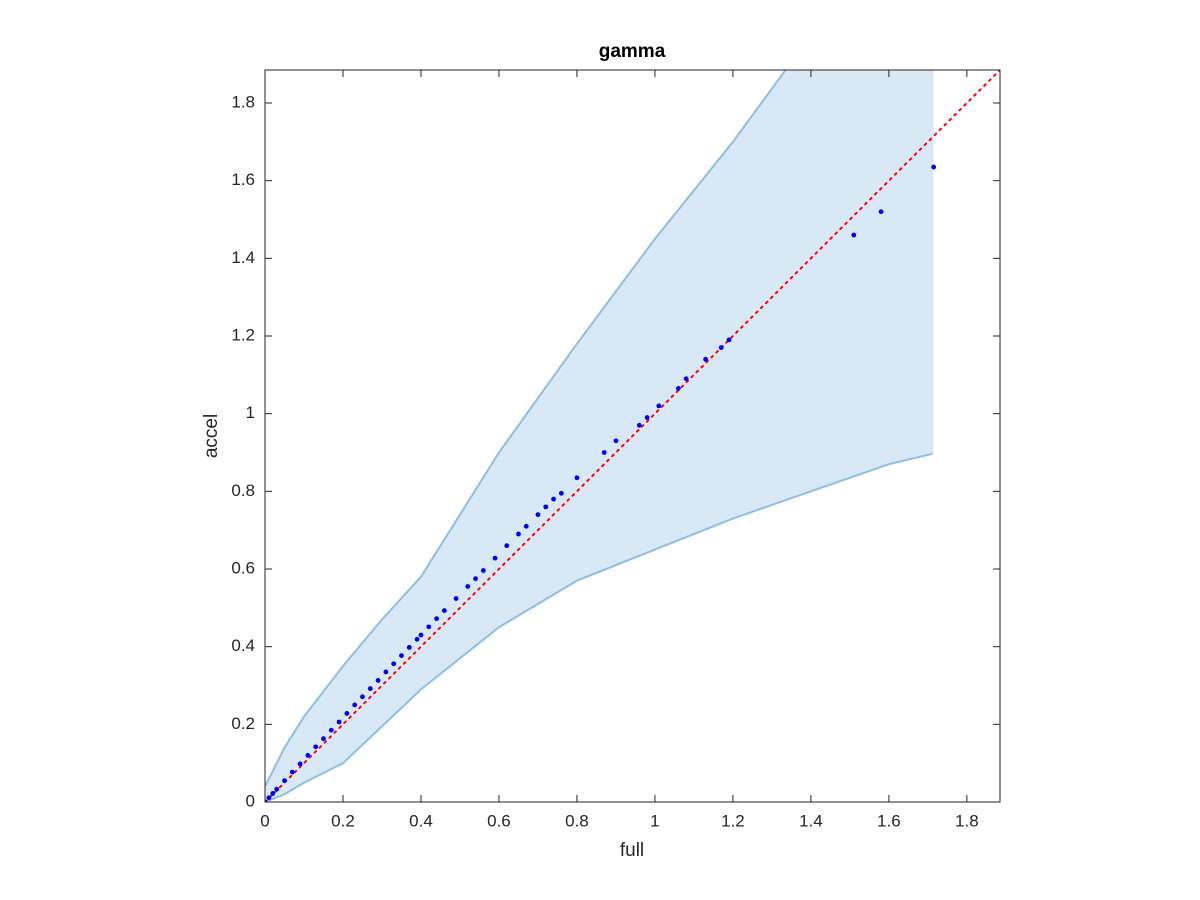 The width and height of the screenshot is (1200, 900). I want to click on x-tick-label: 0, so click(264, 820).